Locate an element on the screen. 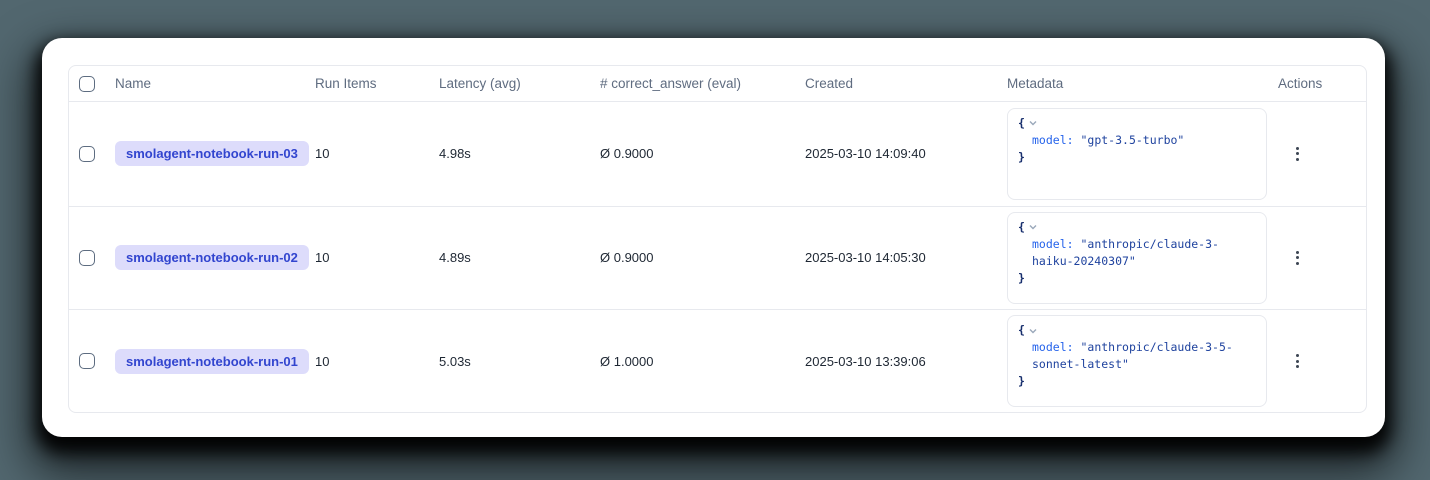 This screenshot has height=480, width=1430. json-value: "gpt-3.5-turbo" is located at coordinates (1132, 139).